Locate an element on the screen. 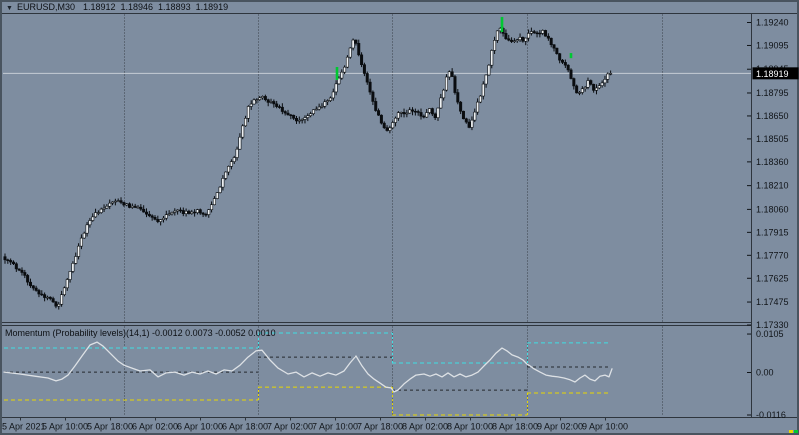 This screenshot has height=435, width=799. quick-trade-arrow-icon: ▼ is located at coordinates (9, 8).